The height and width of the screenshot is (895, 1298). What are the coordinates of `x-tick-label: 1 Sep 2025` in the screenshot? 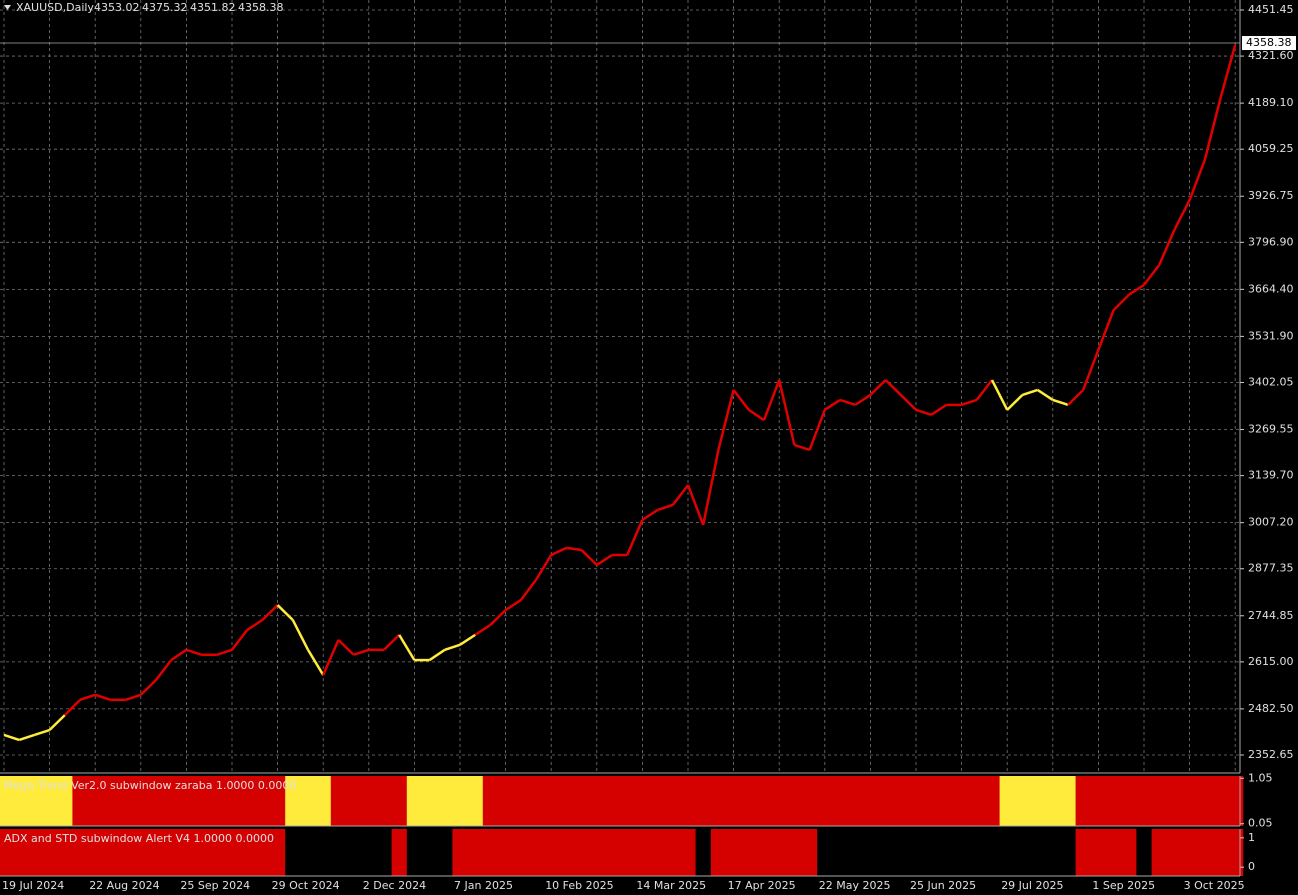 It's located at (1123, 885).